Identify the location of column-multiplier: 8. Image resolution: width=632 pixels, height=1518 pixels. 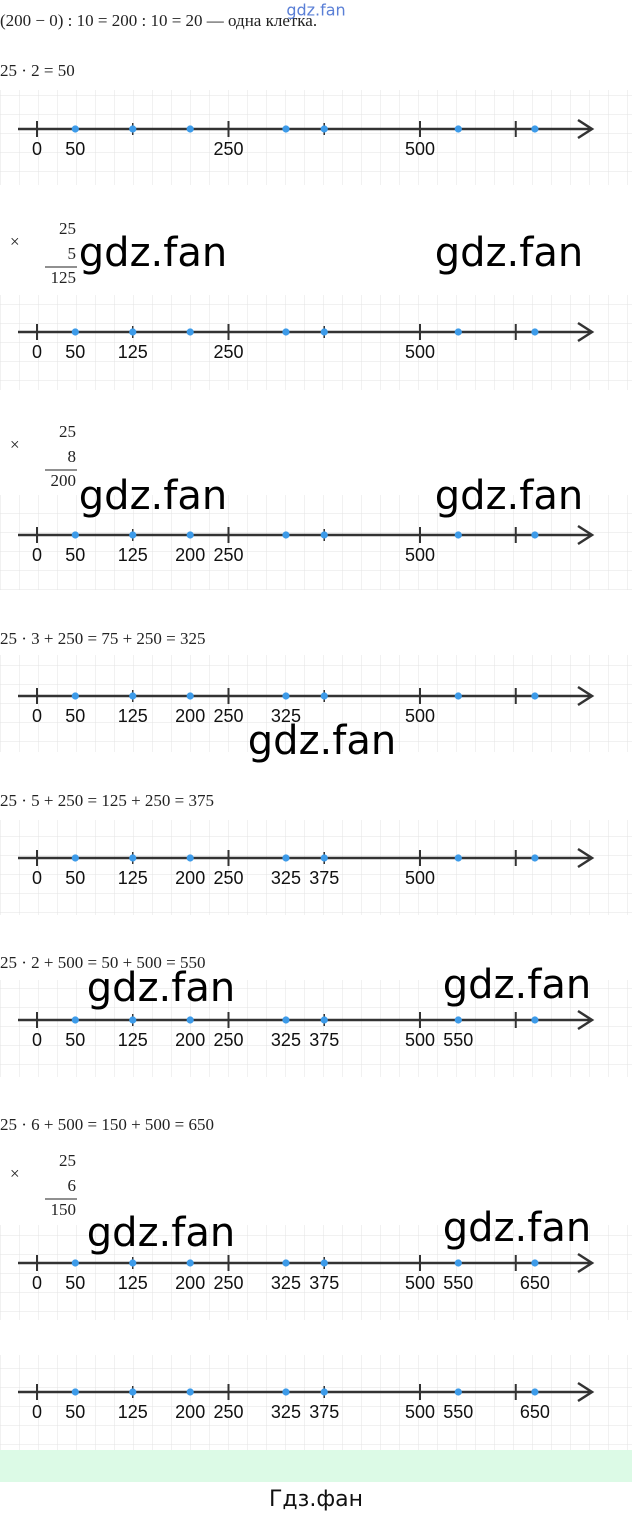
(72, 456).